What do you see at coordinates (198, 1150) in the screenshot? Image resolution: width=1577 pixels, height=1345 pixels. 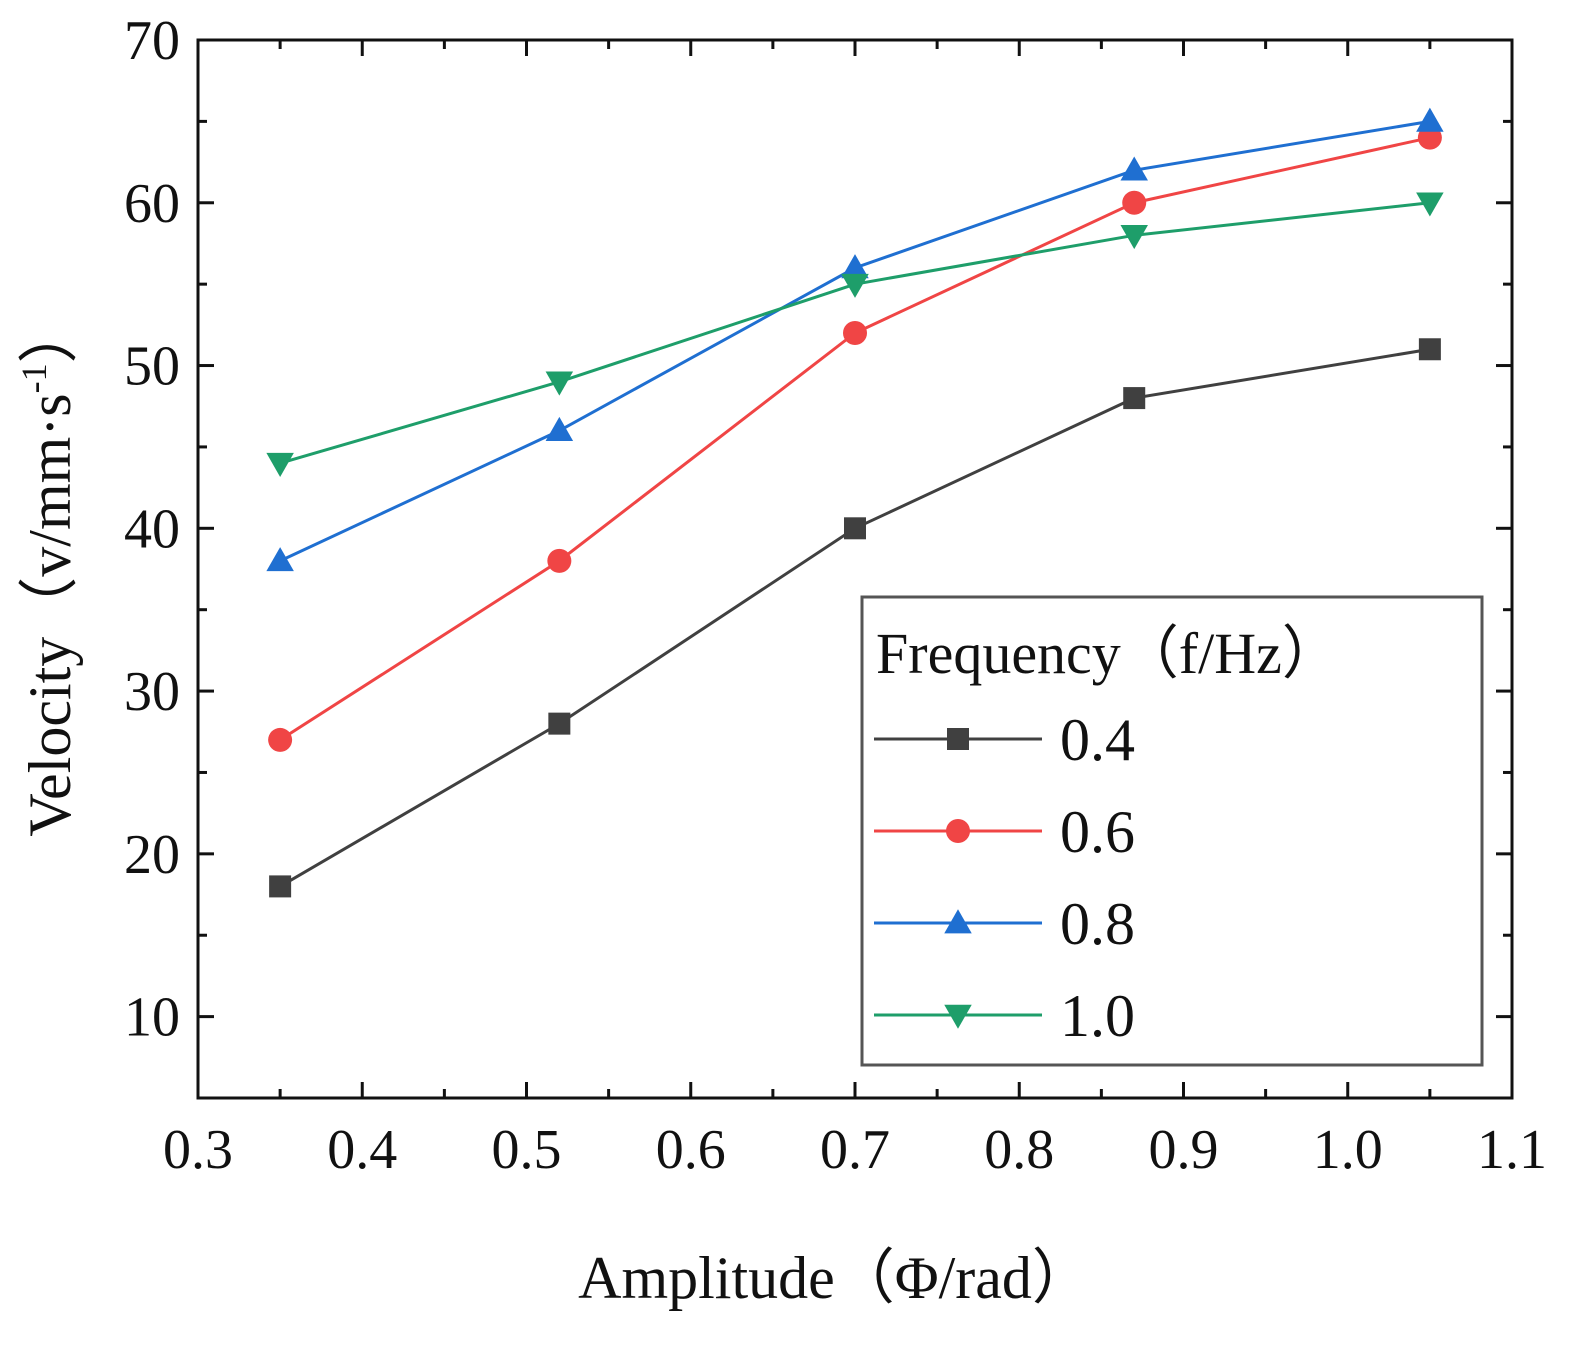 I see `x-tick-label: 0.3` at bounding box center [198, 1150].